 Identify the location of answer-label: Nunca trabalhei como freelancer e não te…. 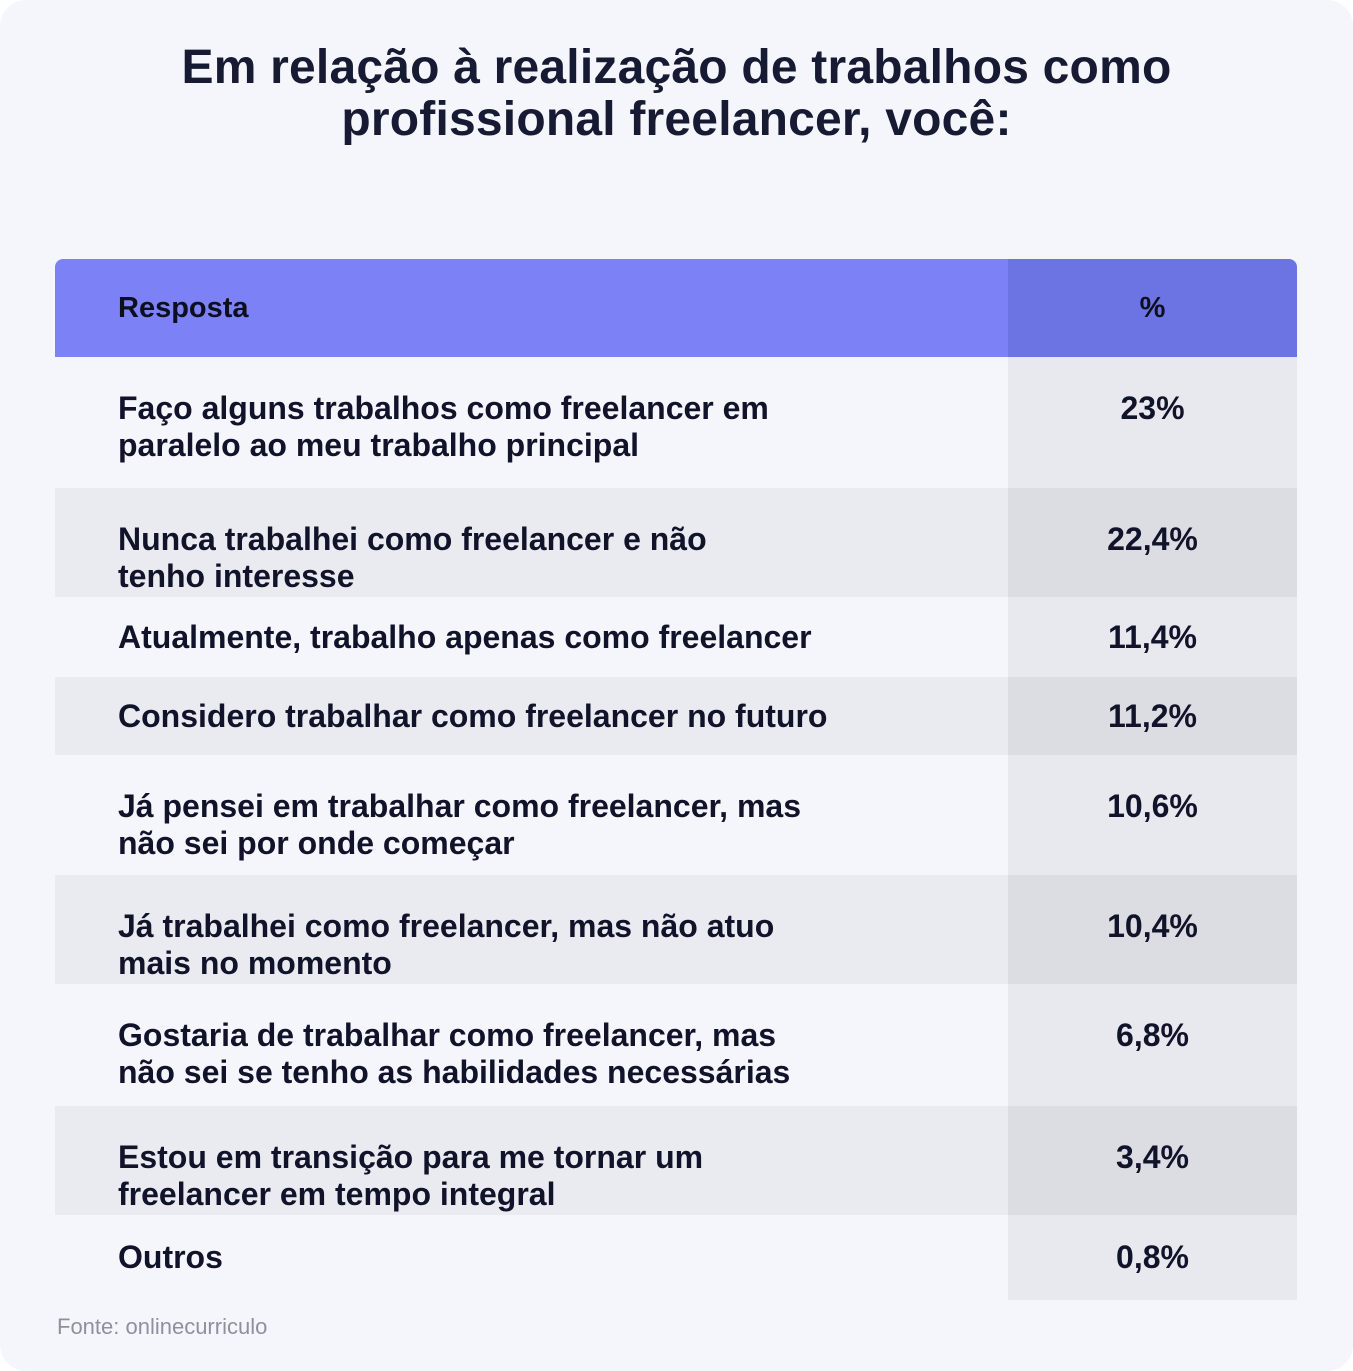
(412, 557).